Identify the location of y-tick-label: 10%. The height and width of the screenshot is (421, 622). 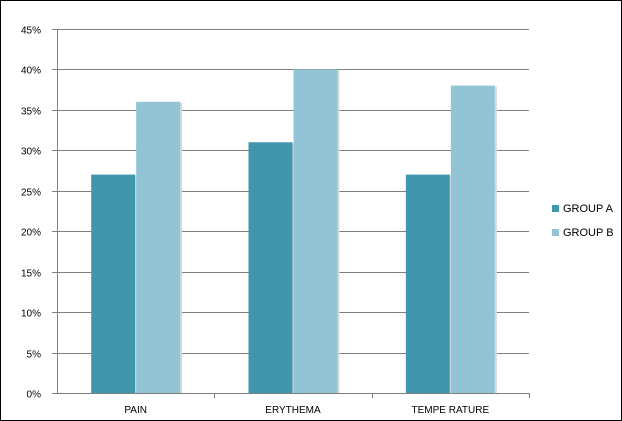
(31, 314).